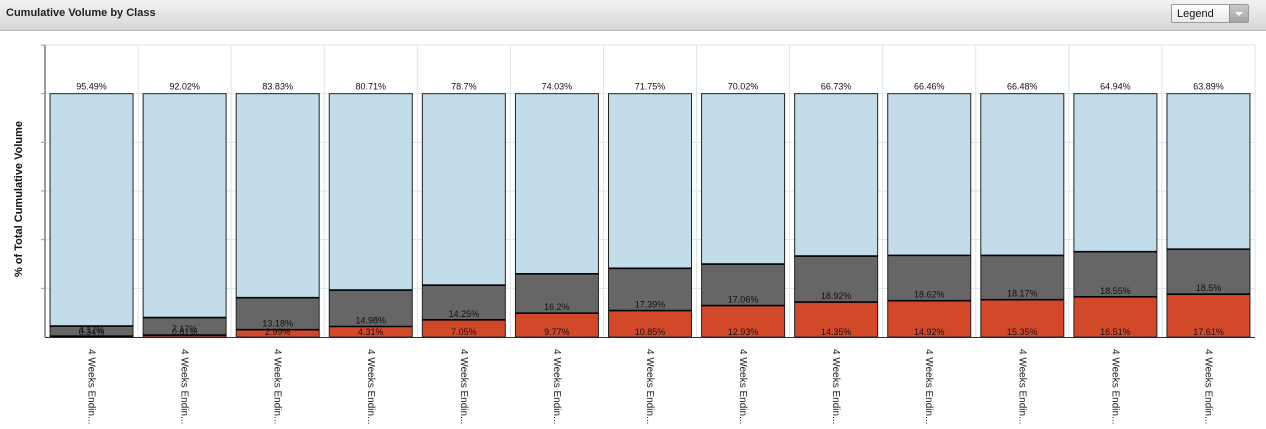  What do you see at coordinates (836, 87) in the screenshot?
I see `data-label-top: 66.73%` at bounding box center [836, 87].